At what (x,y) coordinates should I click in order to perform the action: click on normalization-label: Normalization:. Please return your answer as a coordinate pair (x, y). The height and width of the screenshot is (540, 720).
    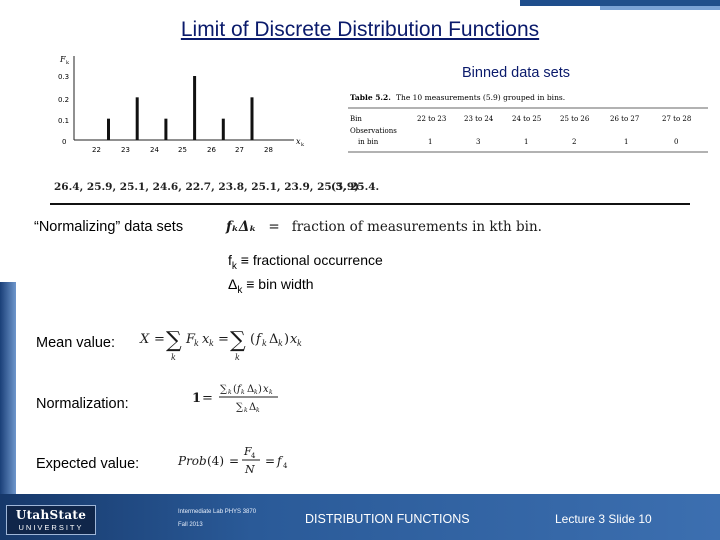
    Looking at the image, I should click on (82, 404).